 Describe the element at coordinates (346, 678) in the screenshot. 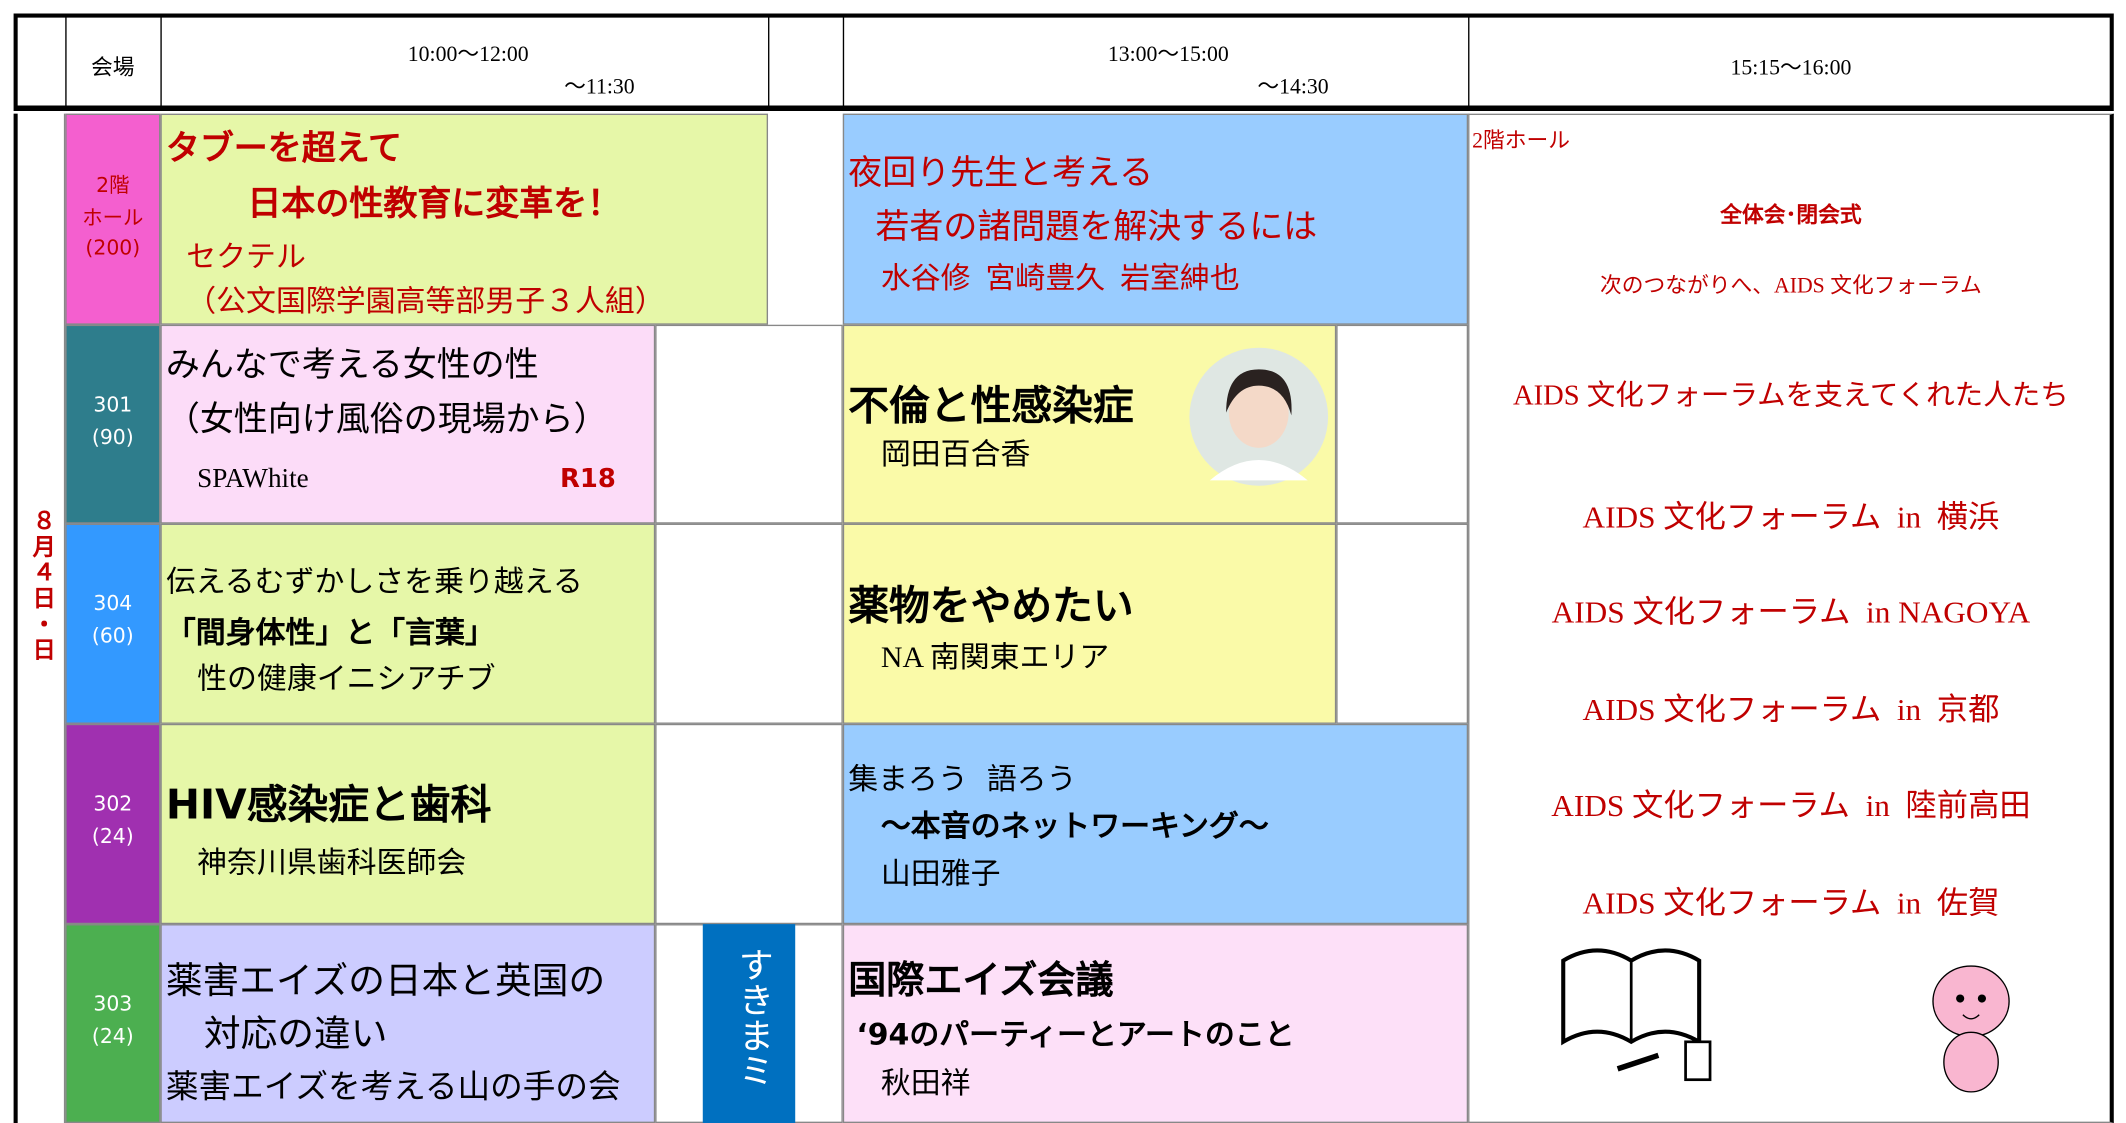

I see `morning-text: 性の健康イニシアチブ` at that location.